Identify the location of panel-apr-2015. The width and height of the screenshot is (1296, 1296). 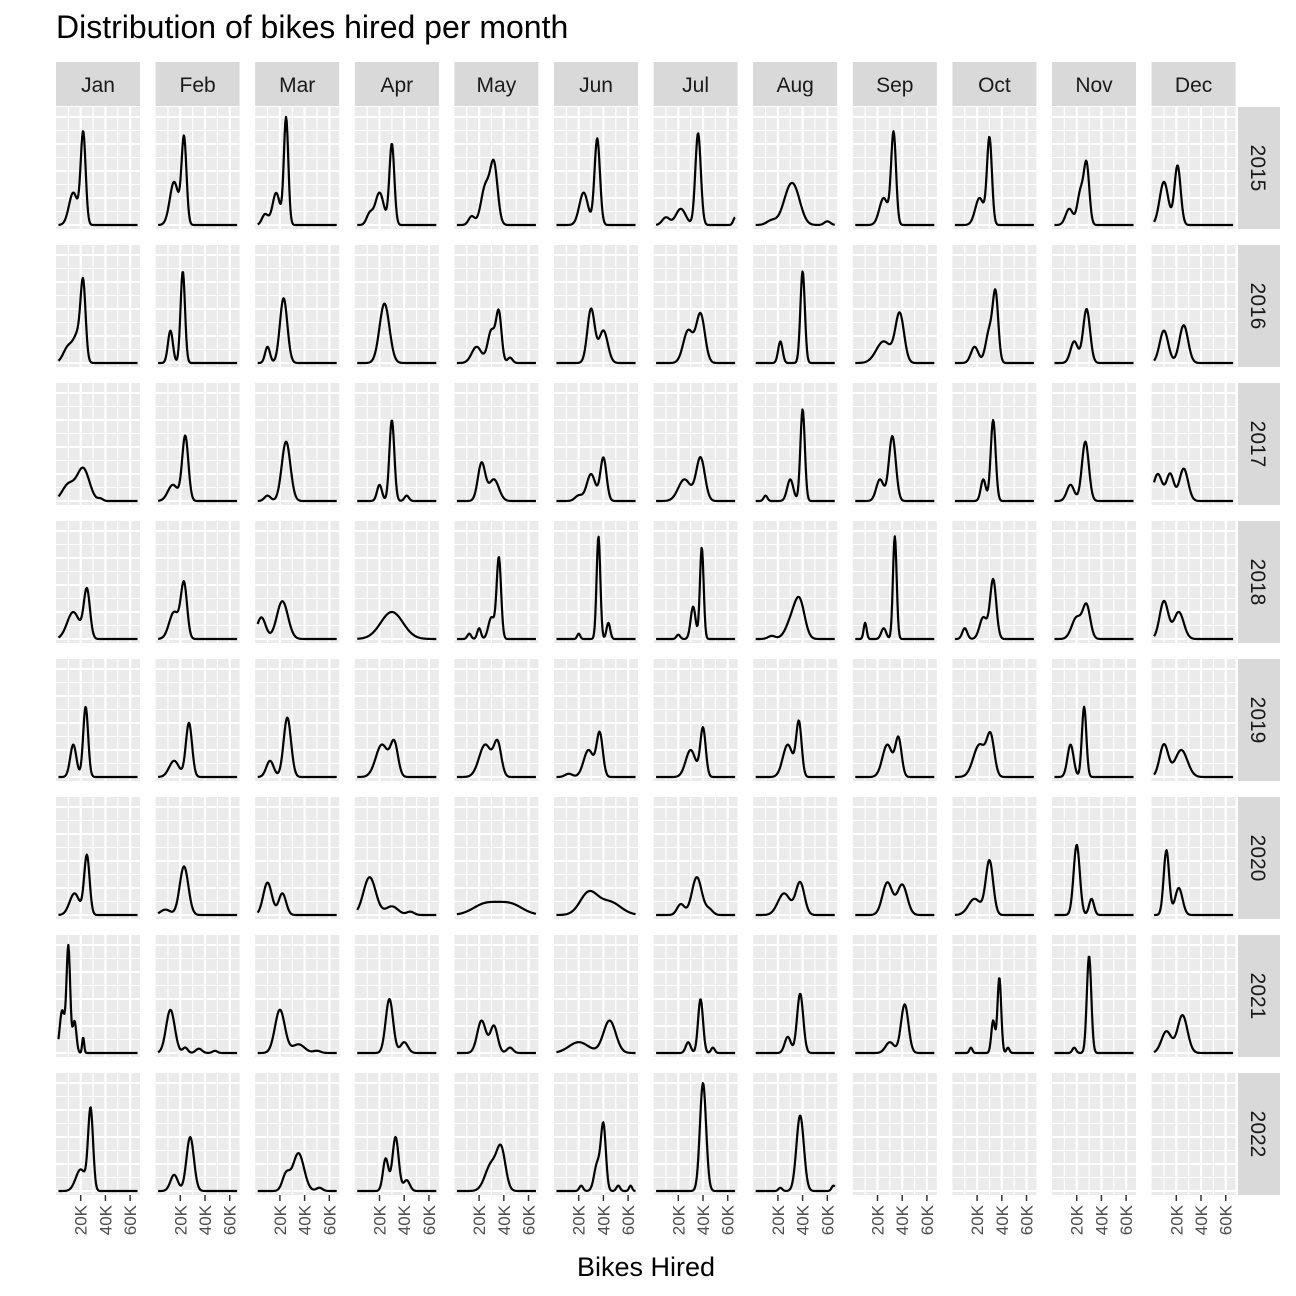
(396, 168).